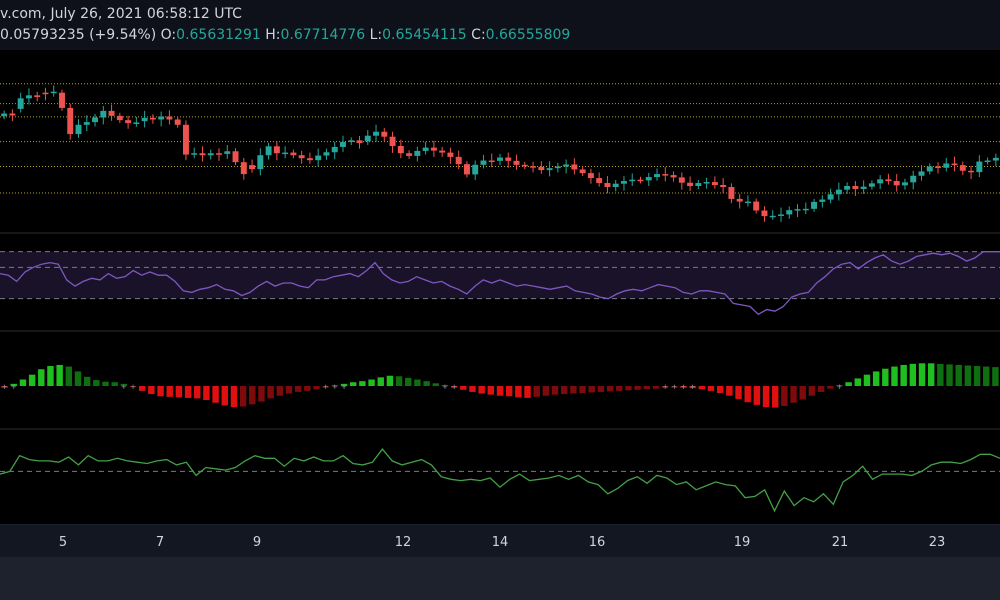 This screenshot has height=600, width=1000. What do you see at coordinates (323, 35) in the screenshot?
I see `high-value: 0.67714776` at bounding box center [323, 35].